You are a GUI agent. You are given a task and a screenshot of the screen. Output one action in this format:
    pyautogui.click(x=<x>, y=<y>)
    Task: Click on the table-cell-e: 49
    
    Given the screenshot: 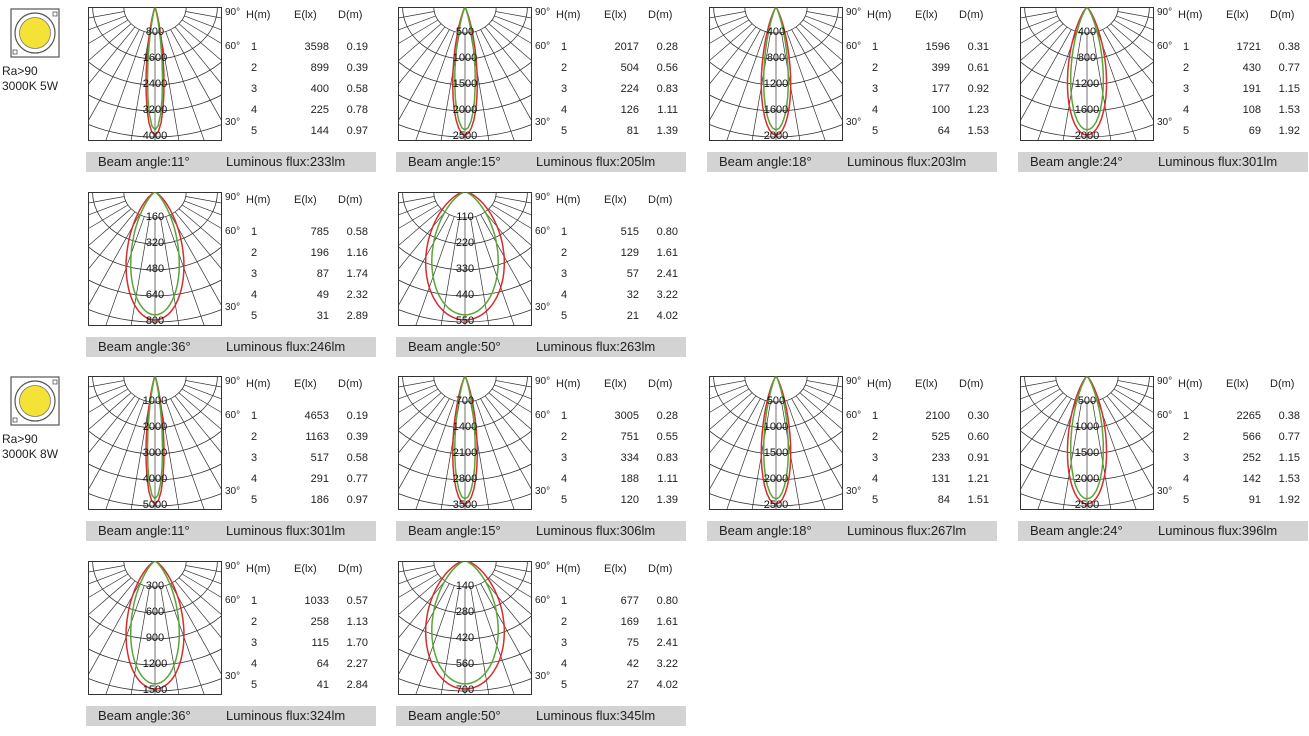 What is the action you would take?
    pyautogui.click(x=322, y=295)
    